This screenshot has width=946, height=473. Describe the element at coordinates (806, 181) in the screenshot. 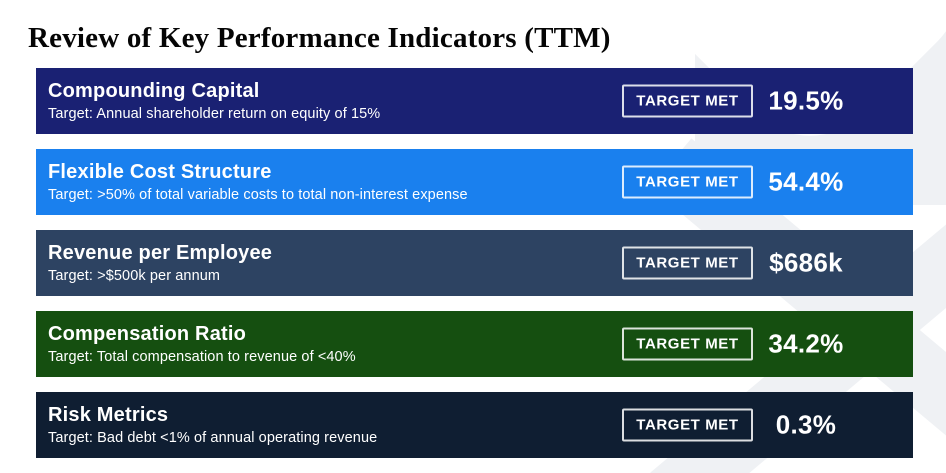

I see `kpi-value: 54.4%` at that location.